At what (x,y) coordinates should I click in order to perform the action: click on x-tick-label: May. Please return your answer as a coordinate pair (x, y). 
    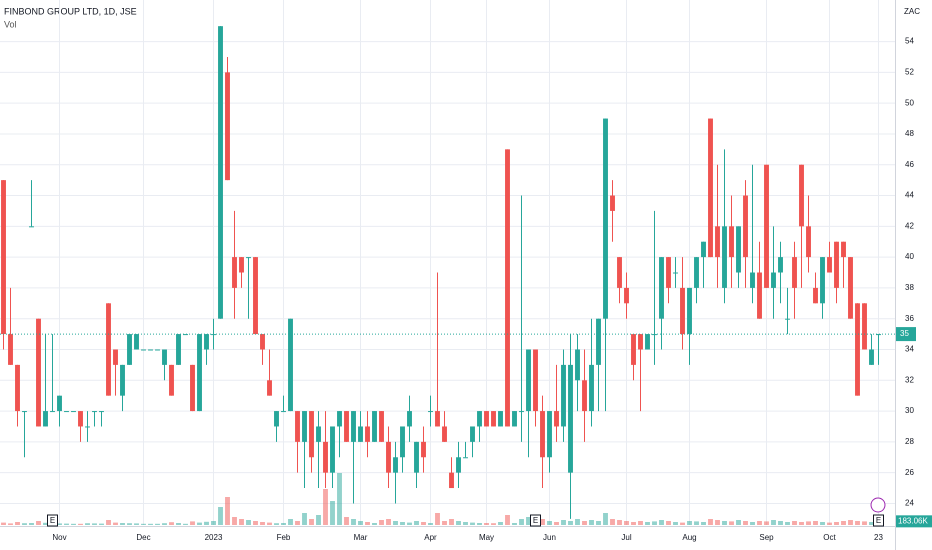
    Looking at the image, I should click on (486, 537).